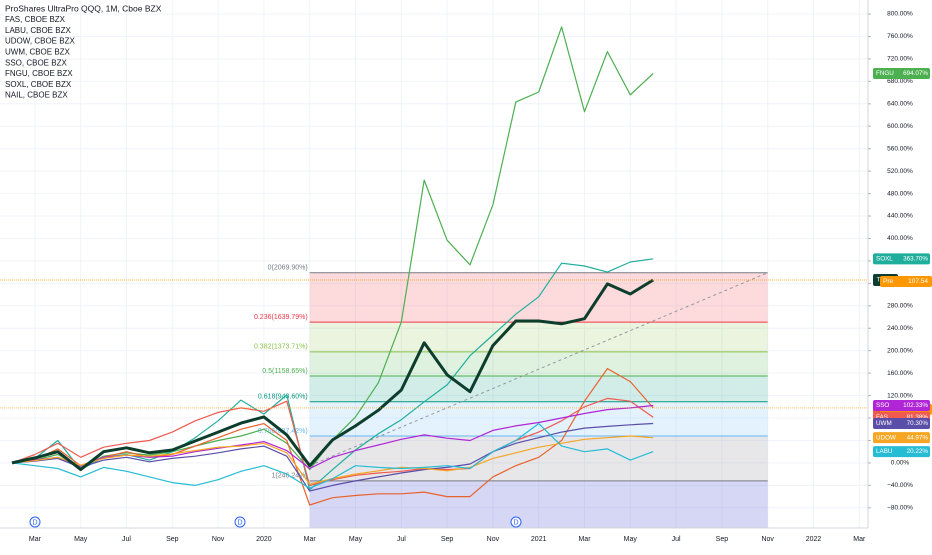 The height and width of the screenshot is (555, 932). Describe the element at coordinates (35, 19) in the screenshot. I see `legend-entry: FAS, CBOE BZX` at that location.